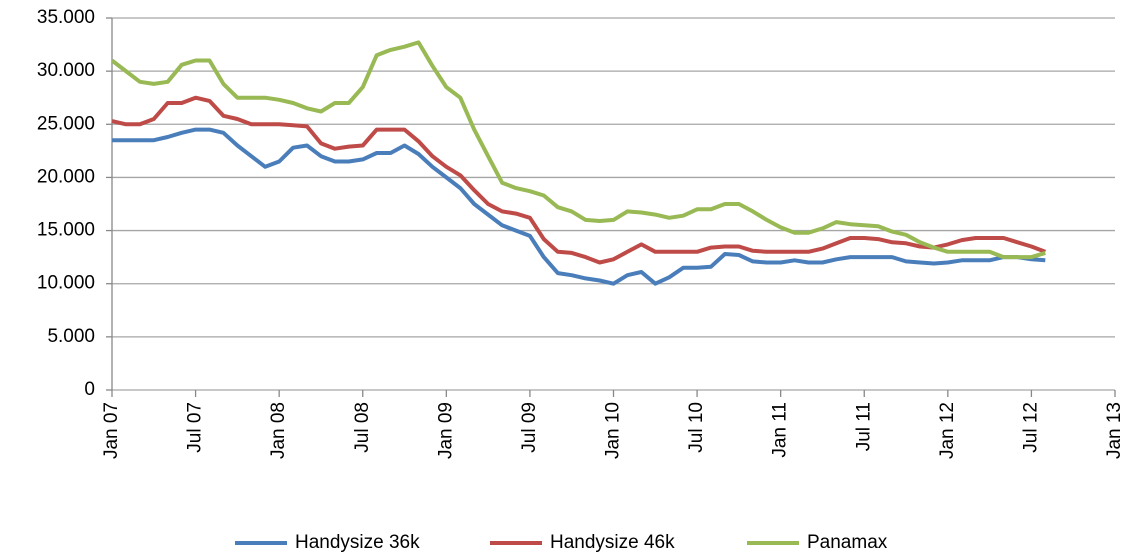 The width and height of the screenshot is (1133, 559). What do you see at coordinates (1114, 430) in the screenshot?
I see `x-tick-label: Jan 13` at bounding box center [1114, 430].